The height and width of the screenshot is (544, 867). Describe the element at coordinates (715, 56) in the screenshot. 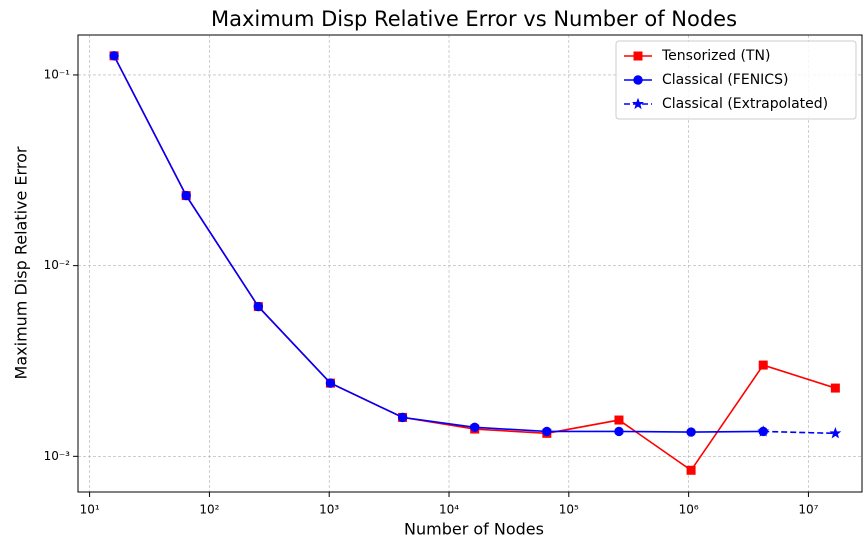

I see `legend-label: Tensorized (TN)` at that location.